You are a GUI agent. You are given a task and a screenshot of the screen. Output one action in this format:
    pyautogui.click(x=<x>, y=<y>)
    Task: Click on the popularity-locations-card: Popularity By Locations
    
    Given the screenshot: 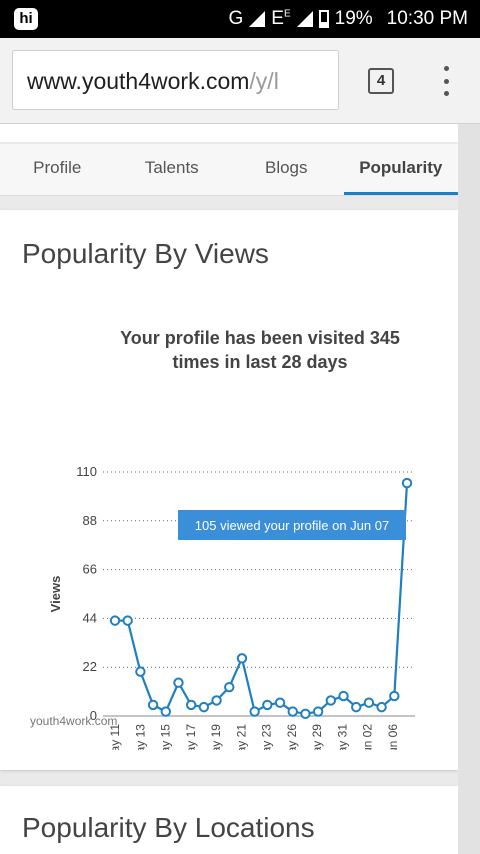 What is the action you would take?
    pyautogui.click(x=229, y=820)
    